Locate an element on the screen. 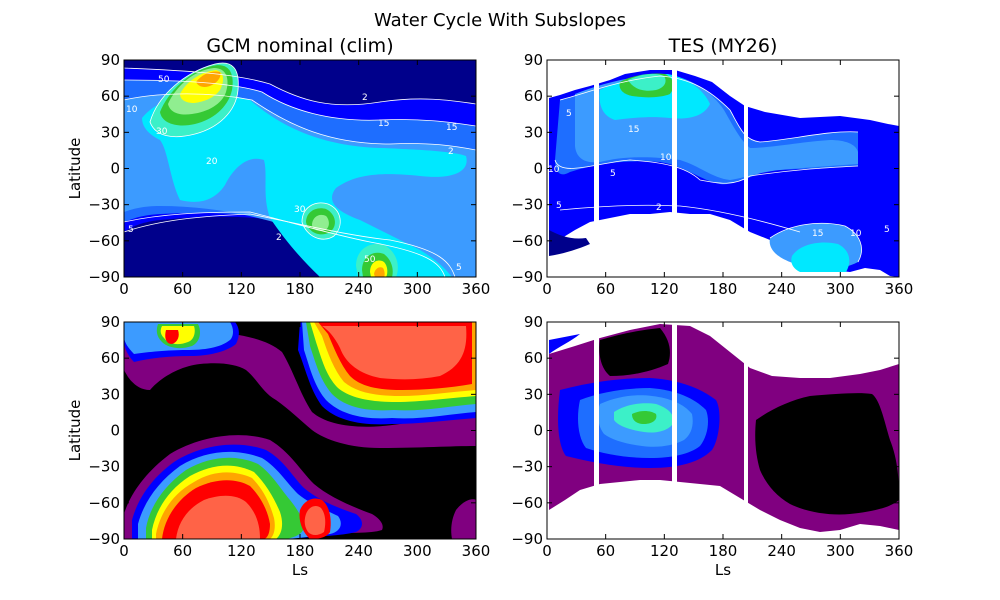 The width and height of the screenshot is (1000, 600). gcm-contour-label-13: 5 is located at coordinates (459, 268).